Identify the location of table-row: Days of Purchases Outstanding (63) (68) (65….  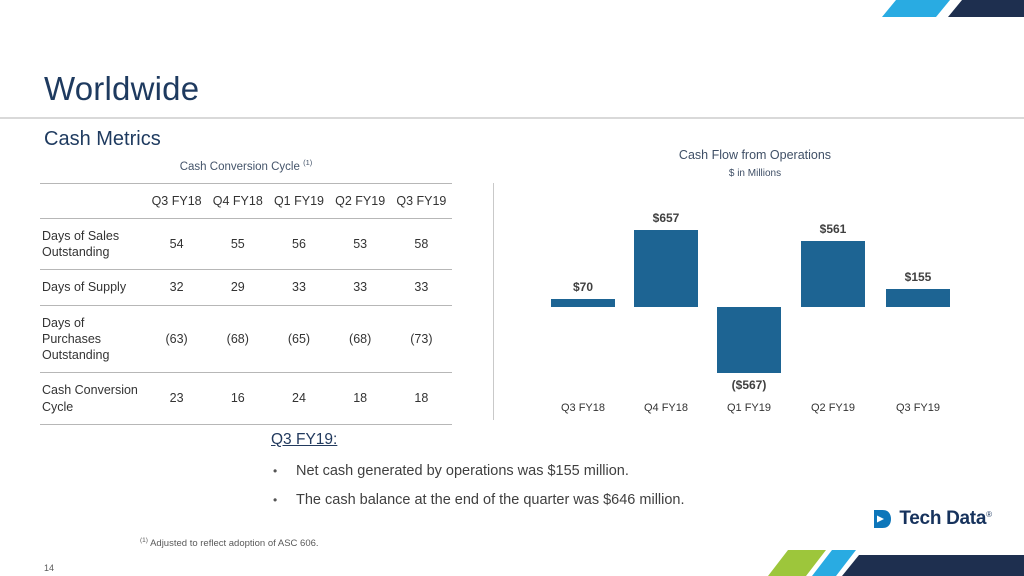
(246, 339).